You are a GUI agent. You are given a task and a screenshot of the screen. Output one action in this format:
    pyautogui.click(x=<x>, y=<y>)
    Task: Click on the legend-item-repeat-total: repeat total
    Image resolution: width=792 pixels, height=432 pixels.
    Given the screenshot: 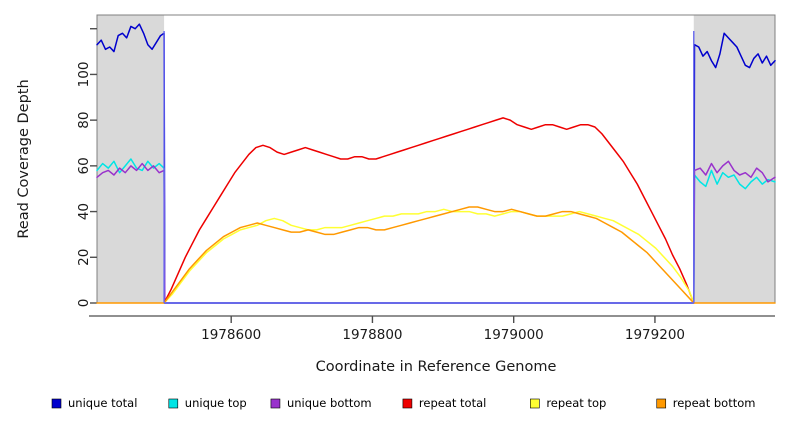 What is the action you would take?
    pyautogui.click(x=444, y=403)
    